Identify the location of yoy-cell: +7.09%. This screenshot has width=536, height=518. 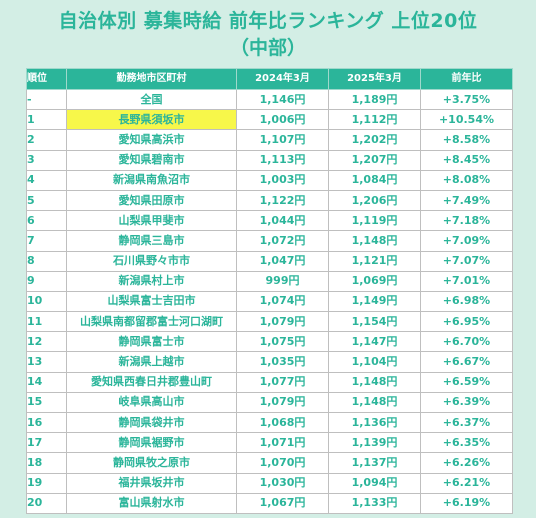
(466, 241).